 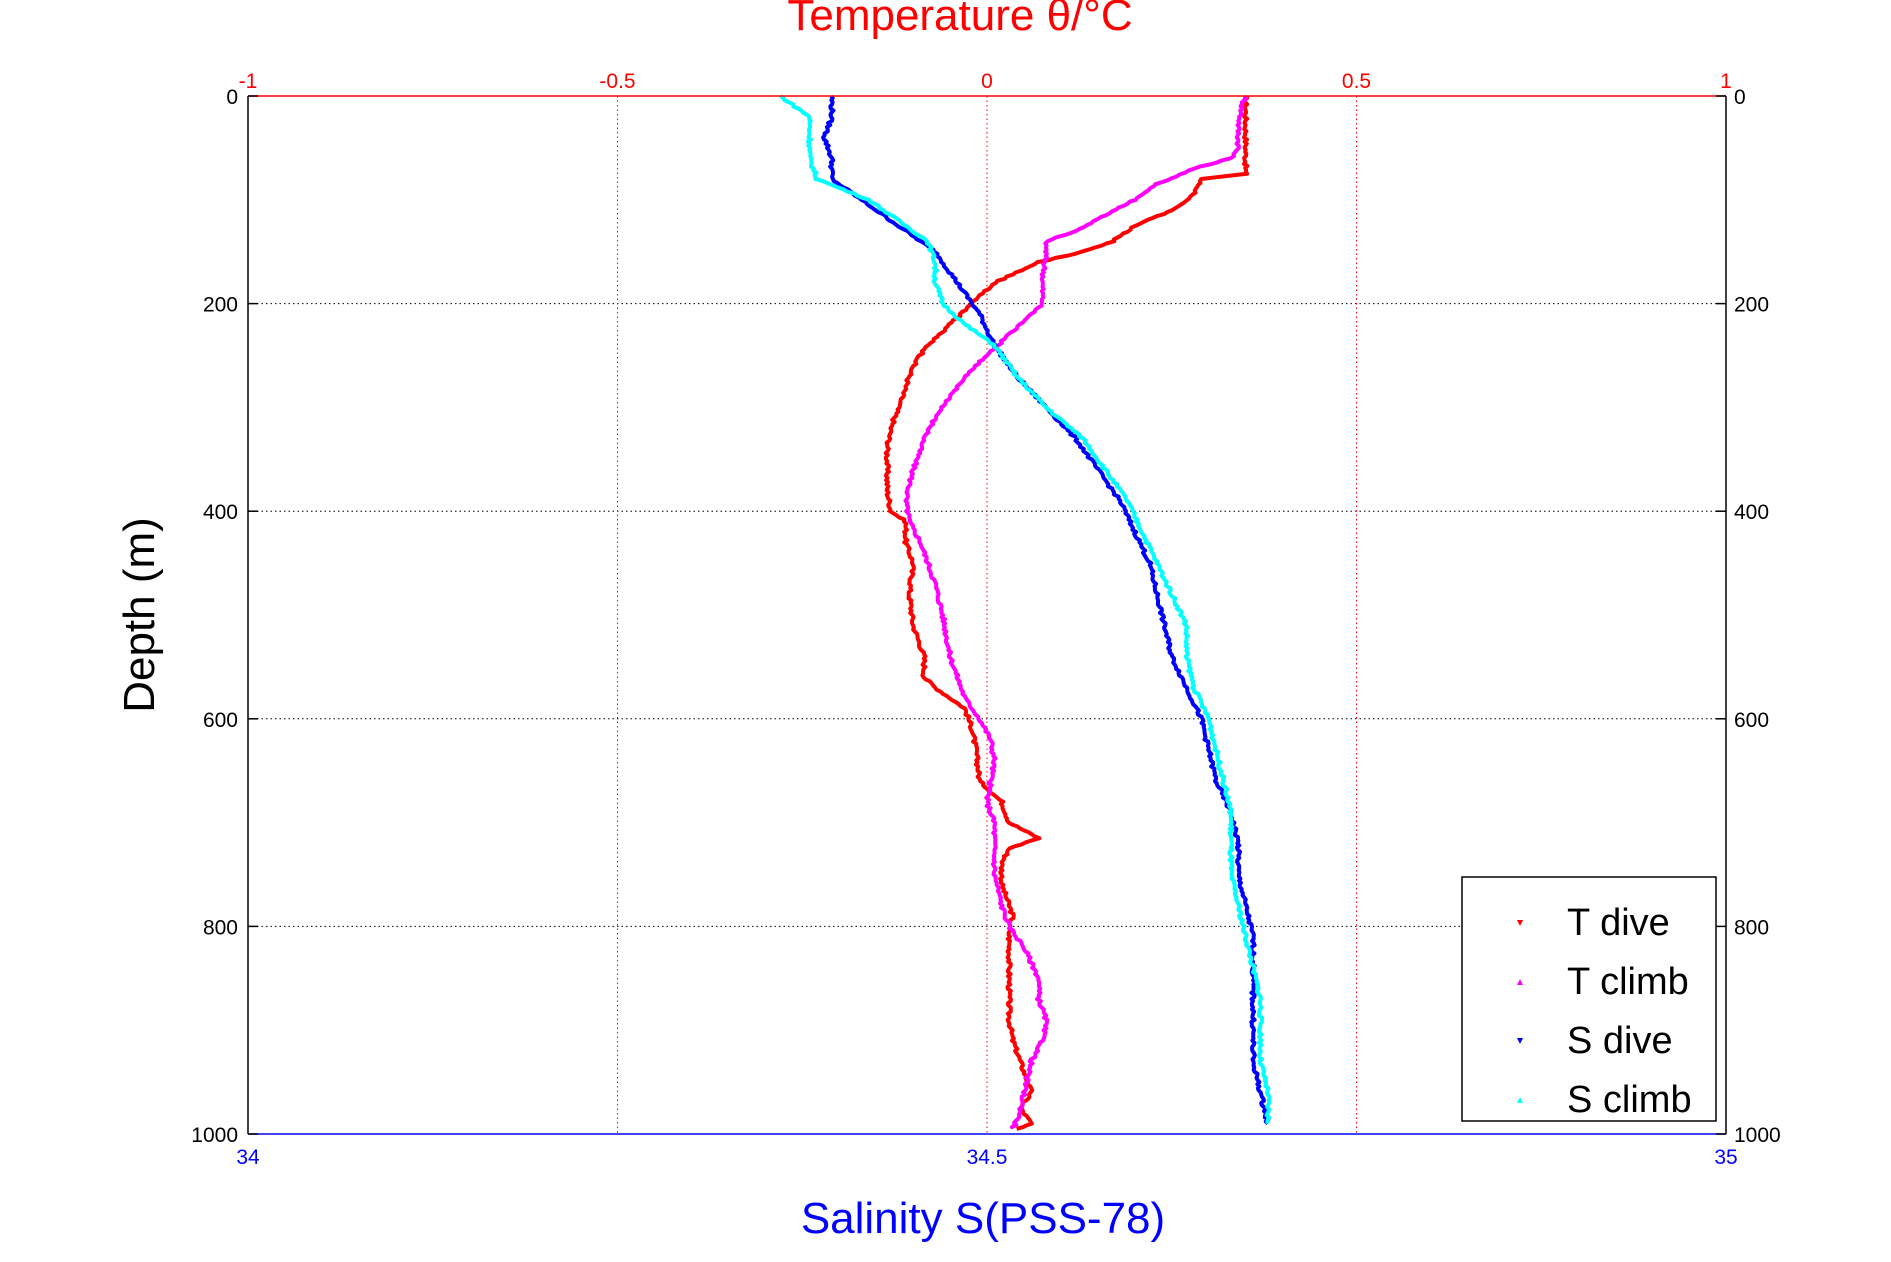 What do you see at coordinates (1751, 512) in the screenshot?
I see `right-tick-label: 400` at bounding box center [1751, 512].